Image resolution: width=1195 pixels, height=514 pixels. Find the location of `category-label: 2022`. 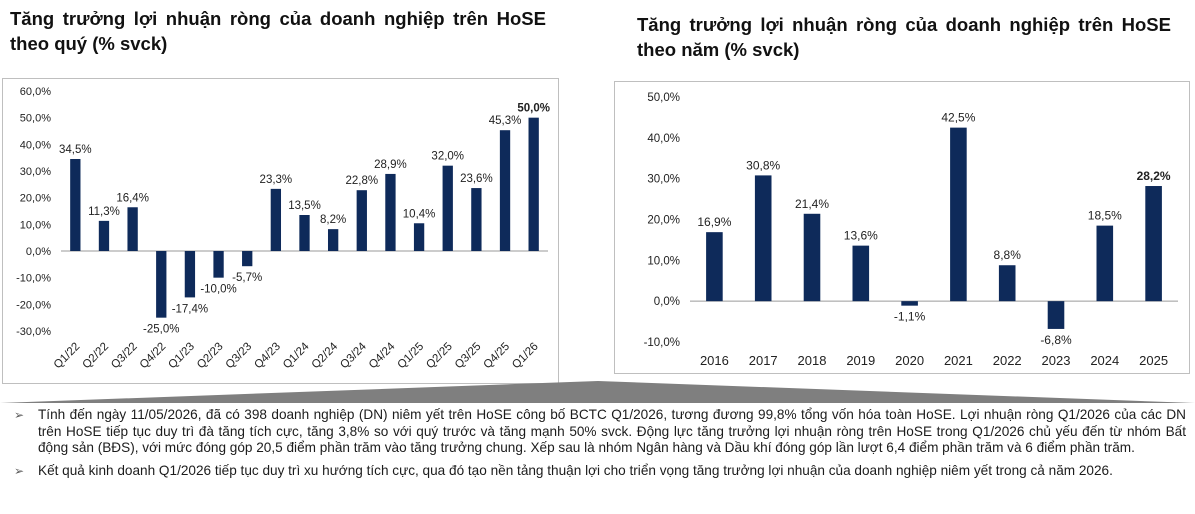

category-label: 2022 is located at coordinates (1007, 360).